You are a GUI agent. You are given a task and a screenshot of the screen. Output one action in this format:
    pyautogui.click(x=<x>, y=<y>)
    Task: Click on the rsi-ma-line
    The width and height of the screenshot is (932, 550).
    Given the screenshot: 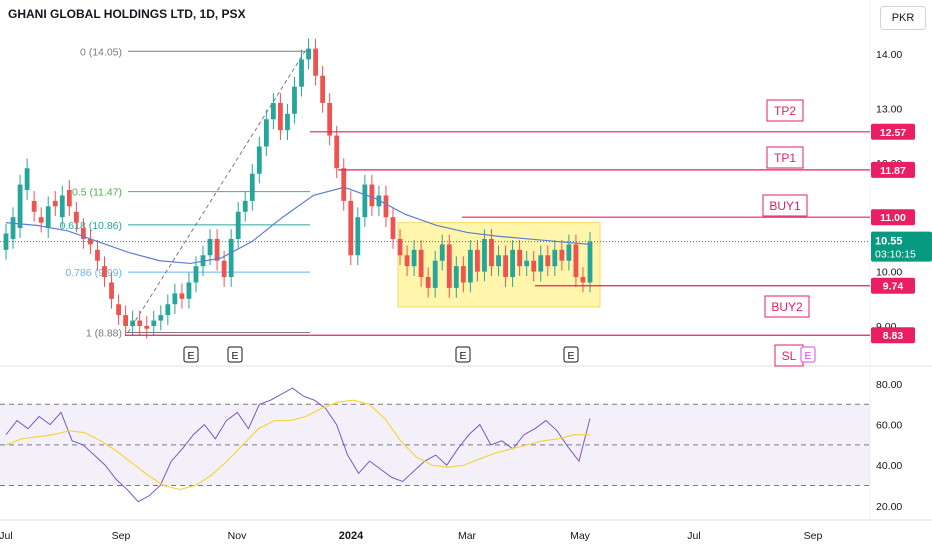 What is the action you would take?
    pyautogui.click(x=297, y=445)
    